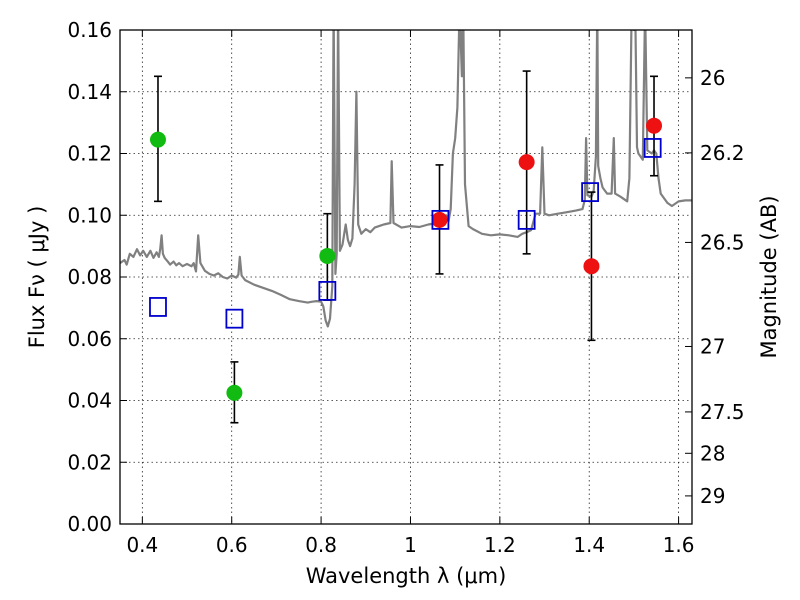 Image resolution: width=800 pixels, height=600 pixels. Describe the element at coordinates (89, 524) in the screenshot. I see `y-tick-label: 0.00` at that location.